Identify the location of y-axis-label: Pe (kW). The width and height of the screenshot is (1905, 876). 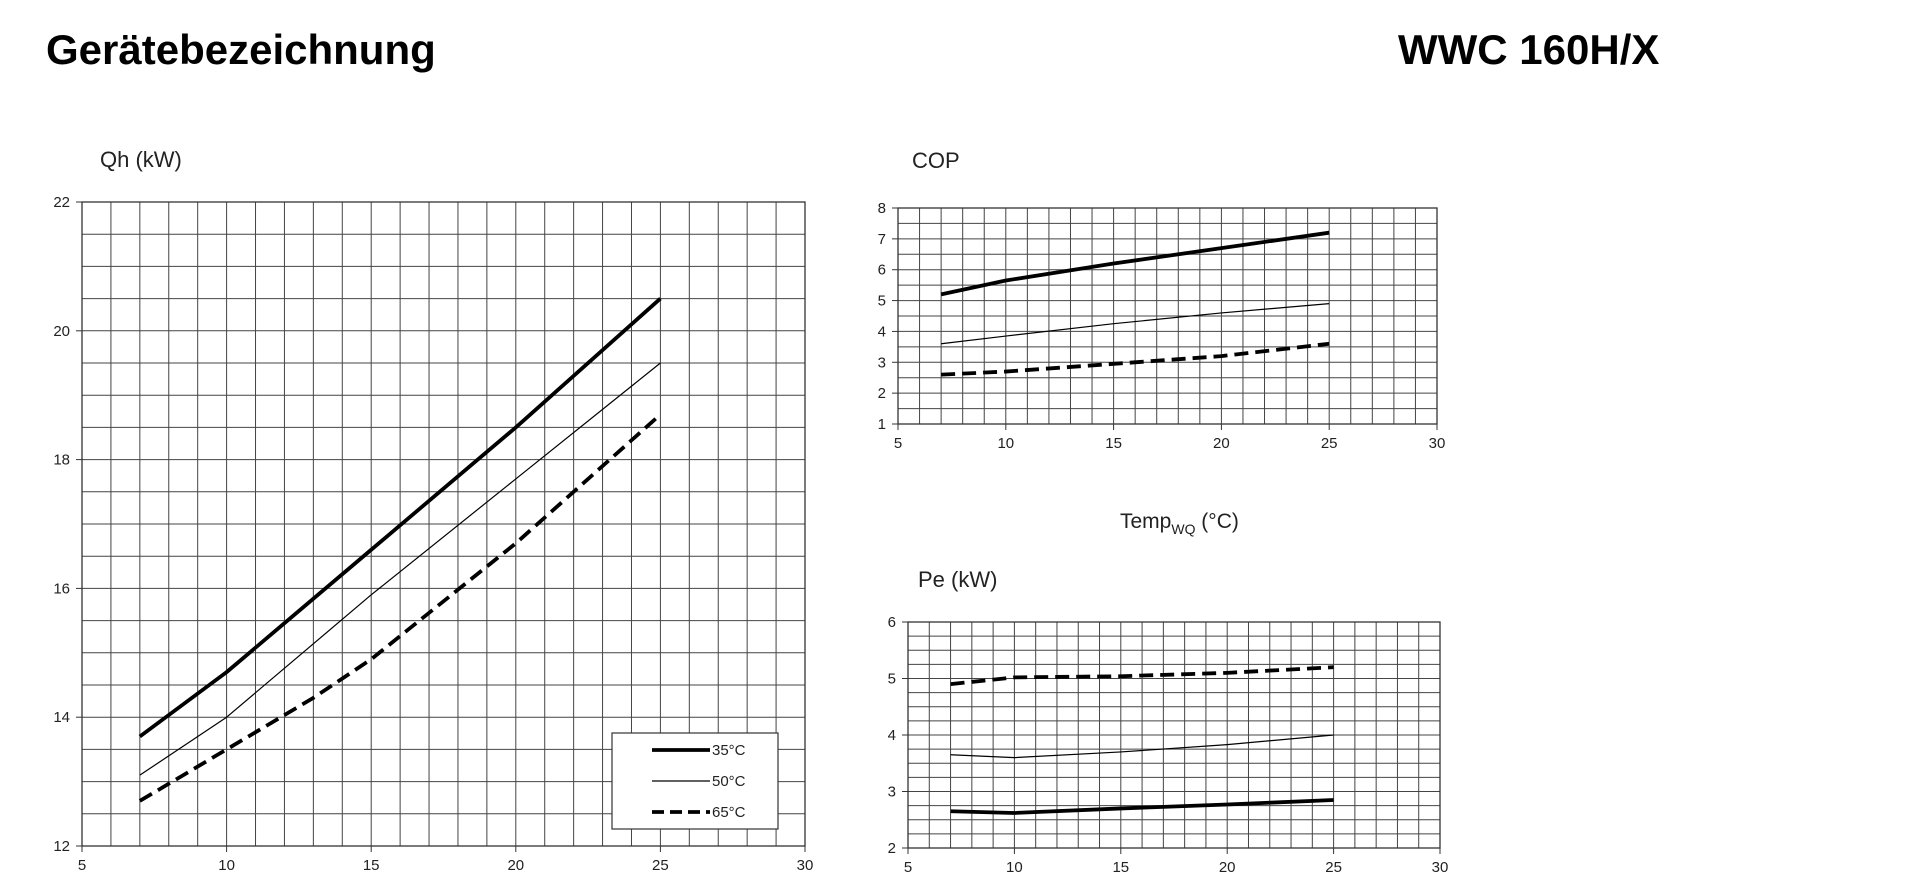
(957, 579).